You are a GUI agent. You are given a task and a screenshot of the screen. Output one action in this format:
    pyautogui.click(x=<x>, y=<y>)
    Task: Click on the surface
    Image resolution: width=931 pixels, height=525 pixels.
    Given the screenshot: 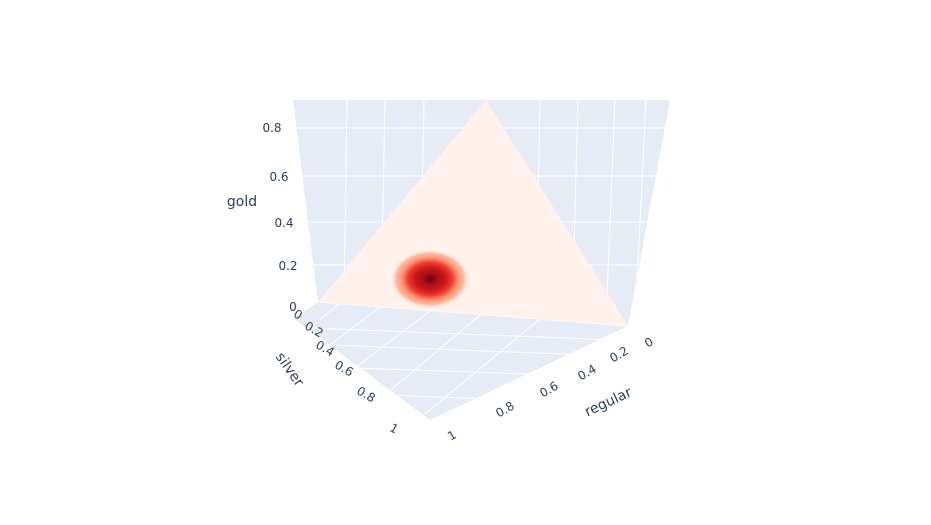 What is the action you would take?
    pyautogui.click(x=473, y=213)
    